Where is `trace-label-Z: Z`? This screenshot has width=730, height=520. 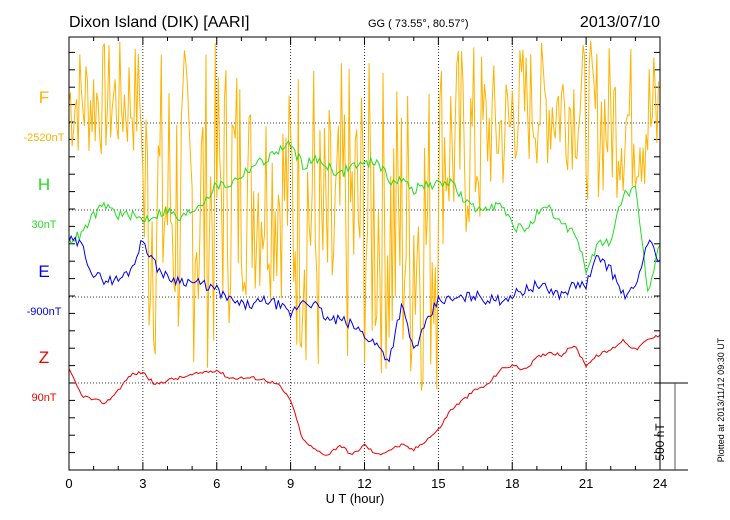
trace-label-Z: Z is located at coordinates (44, 357).